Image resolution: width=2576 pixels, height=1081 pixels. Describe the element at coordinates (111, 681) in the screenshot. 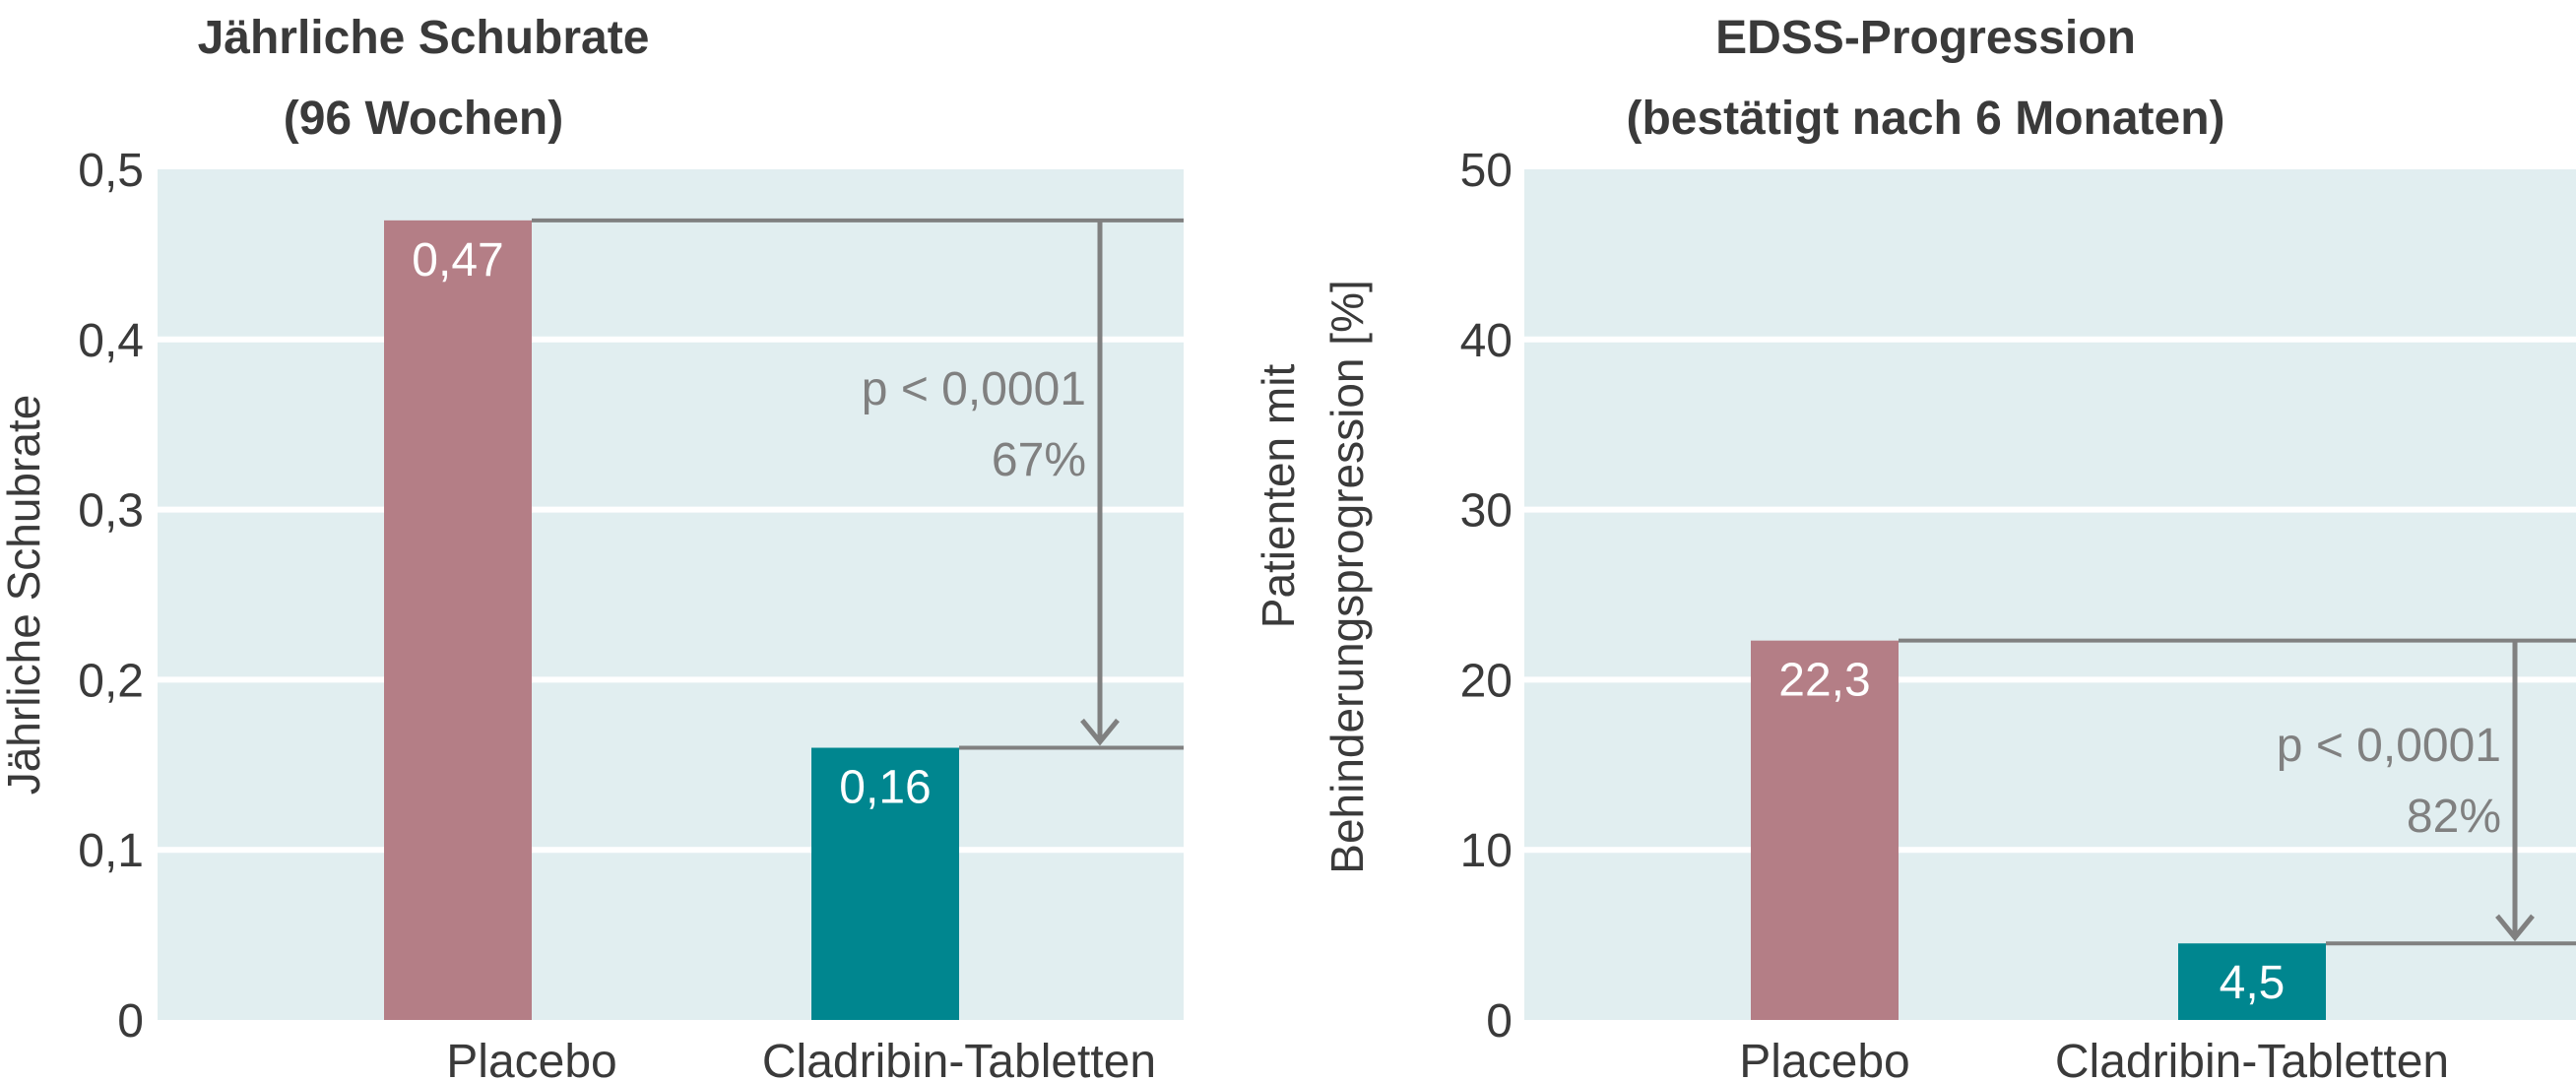

I see `y-tick-label: 0,2` at that location.